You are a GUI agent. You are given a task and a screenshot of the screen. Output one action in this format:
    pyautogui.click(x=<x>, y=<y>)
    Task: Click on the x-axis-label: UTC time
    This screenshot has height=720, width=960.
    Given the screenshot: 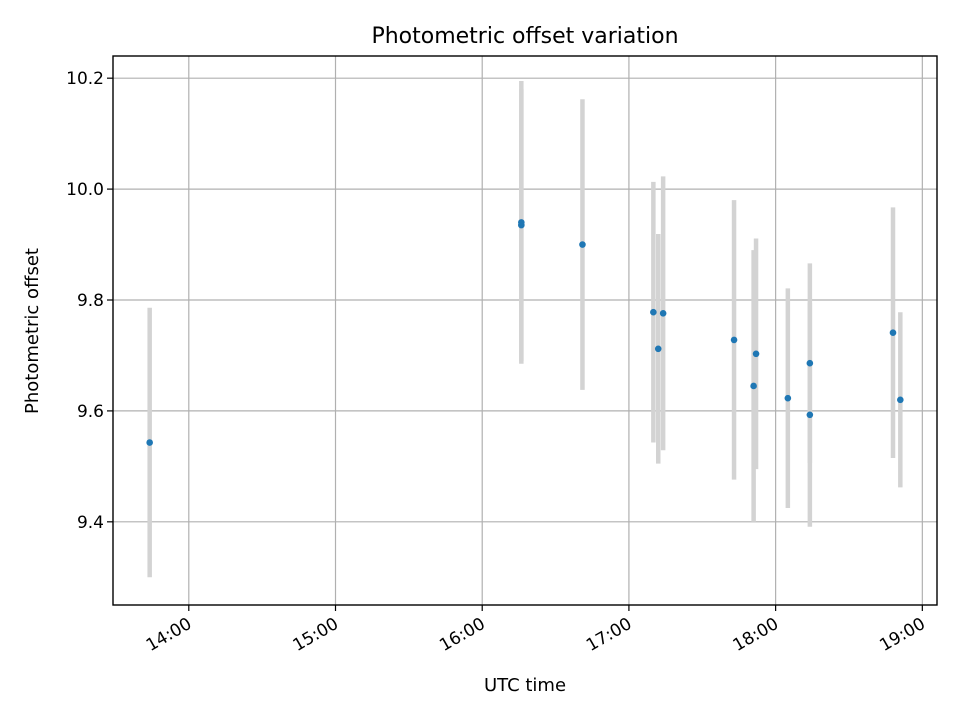 What is the action you would take?
    pyautogui.click(x=525, y=685)
    